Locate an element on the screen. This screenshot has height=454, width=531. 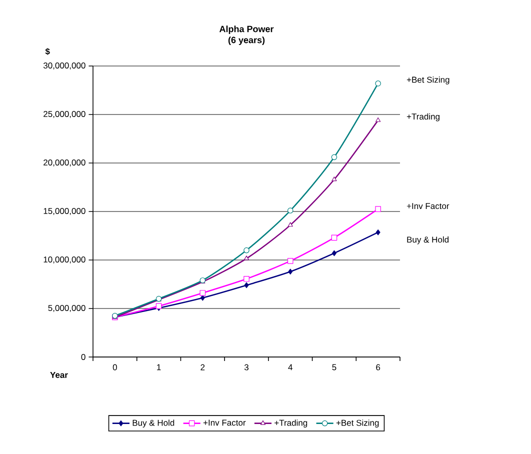
x-tick-label: 1 is located at coordinates (159, 367).